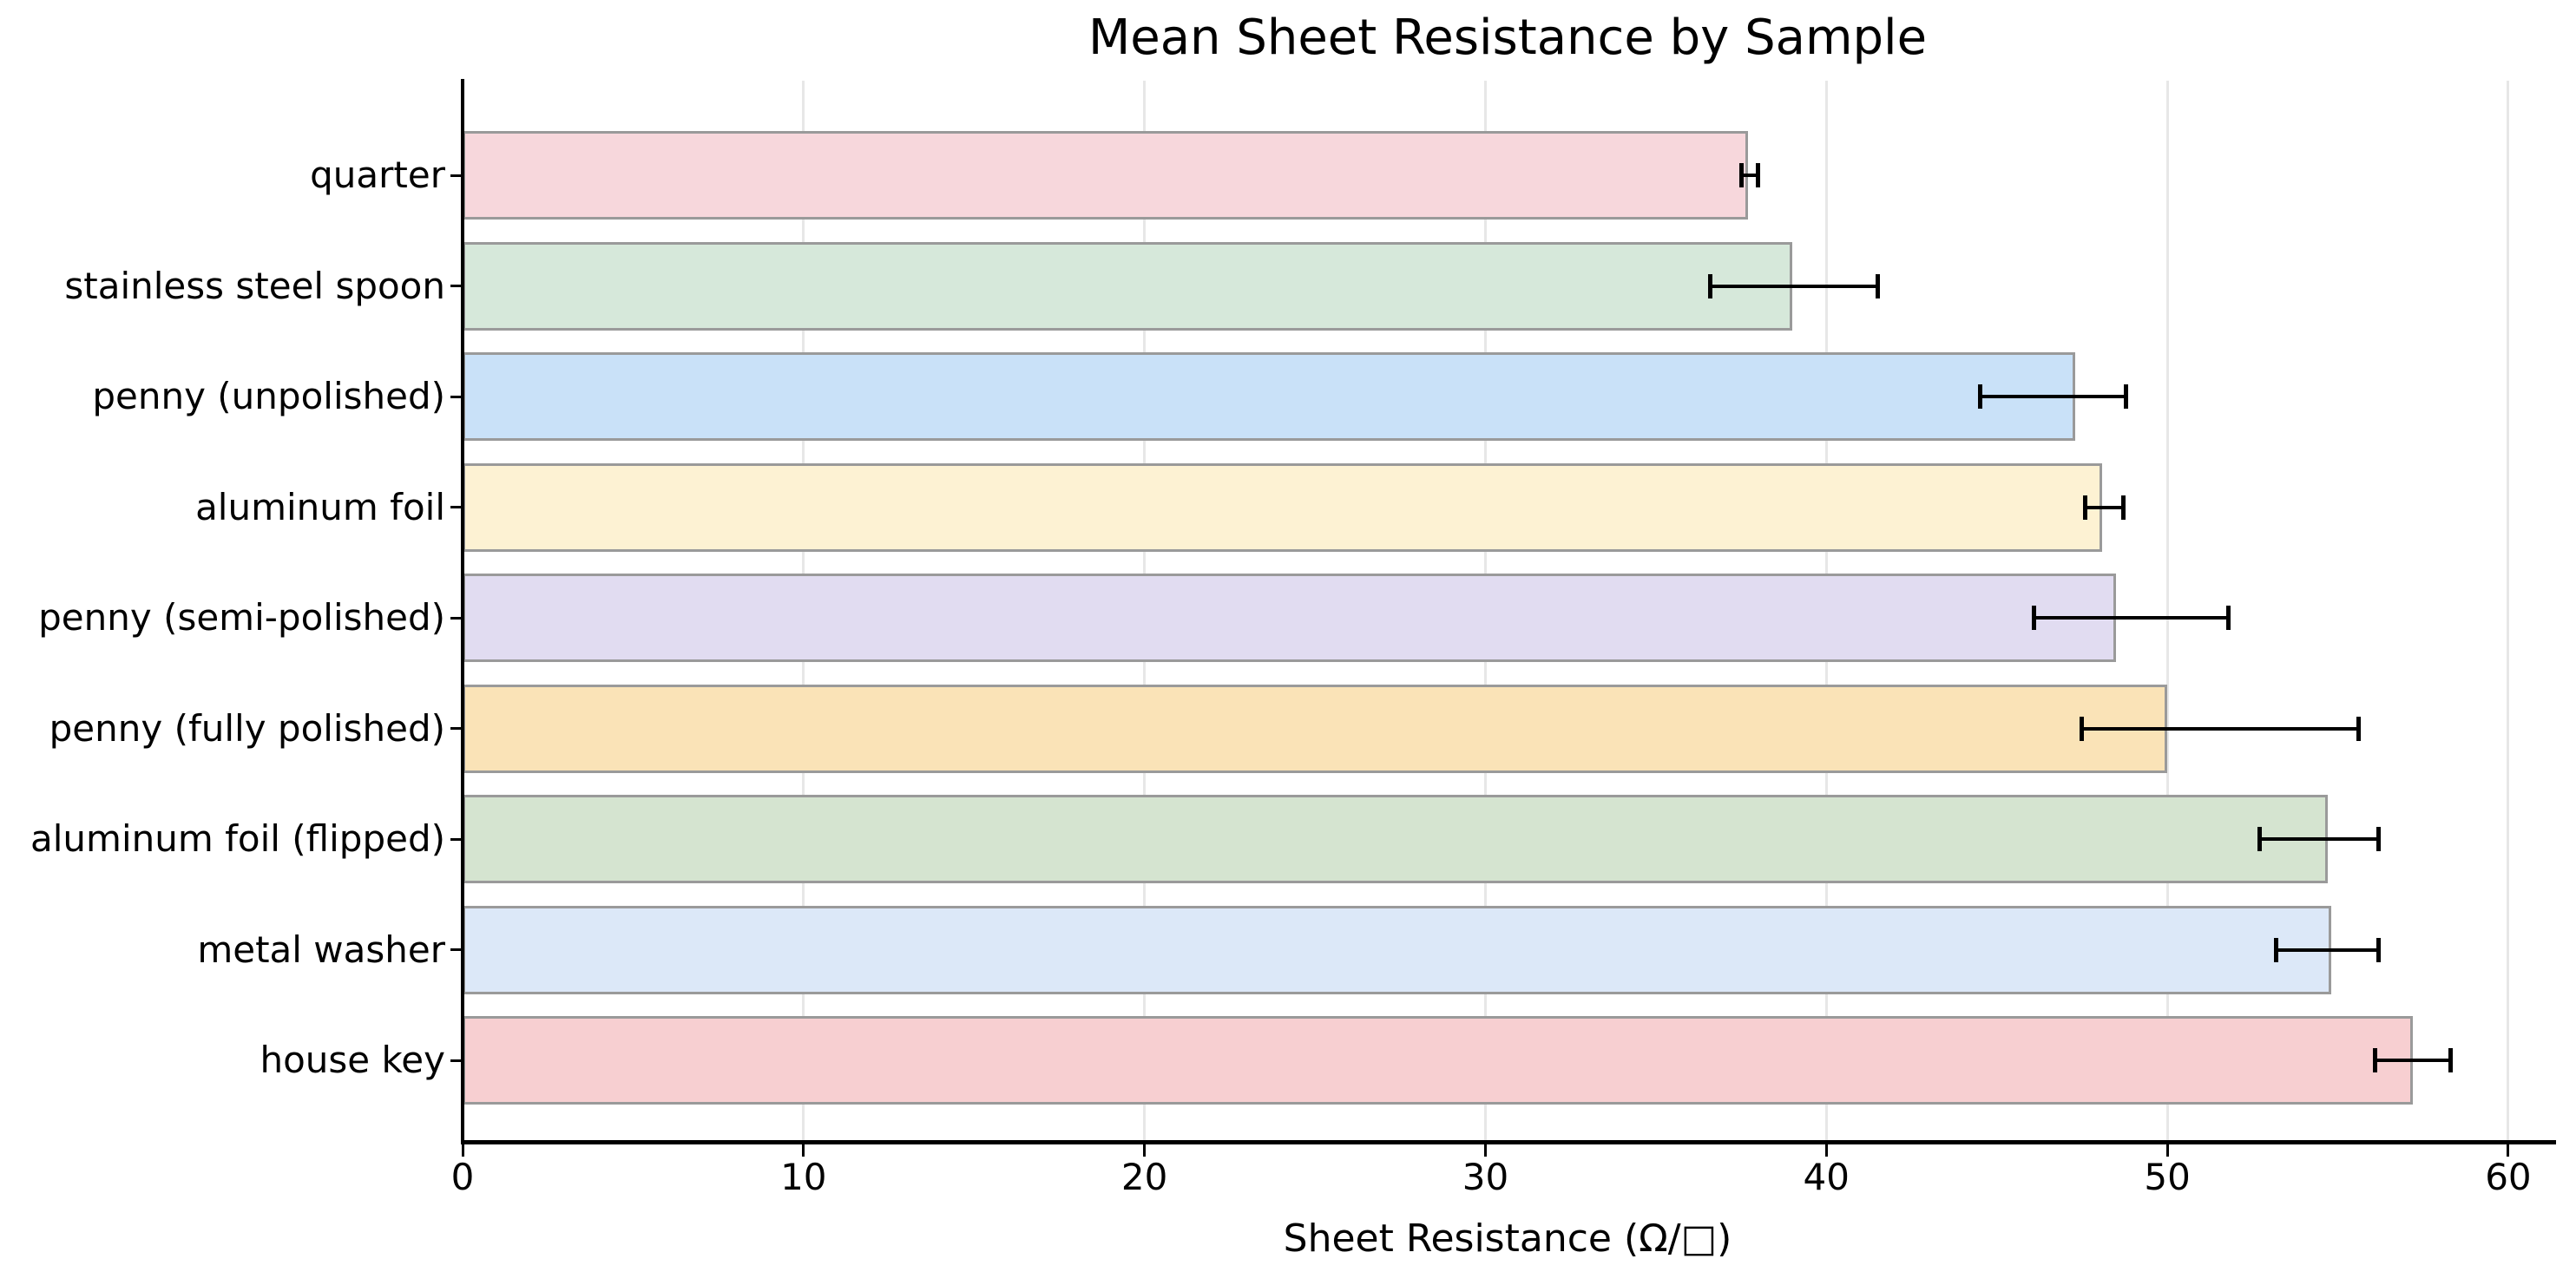 Image resolution: width=2576 pixels, height=1272 pixels. Describe the element at coordinates (1508, 38) in the screenshot. I see `chart-title: Mean Sheet Resistance by Sample` at that location.